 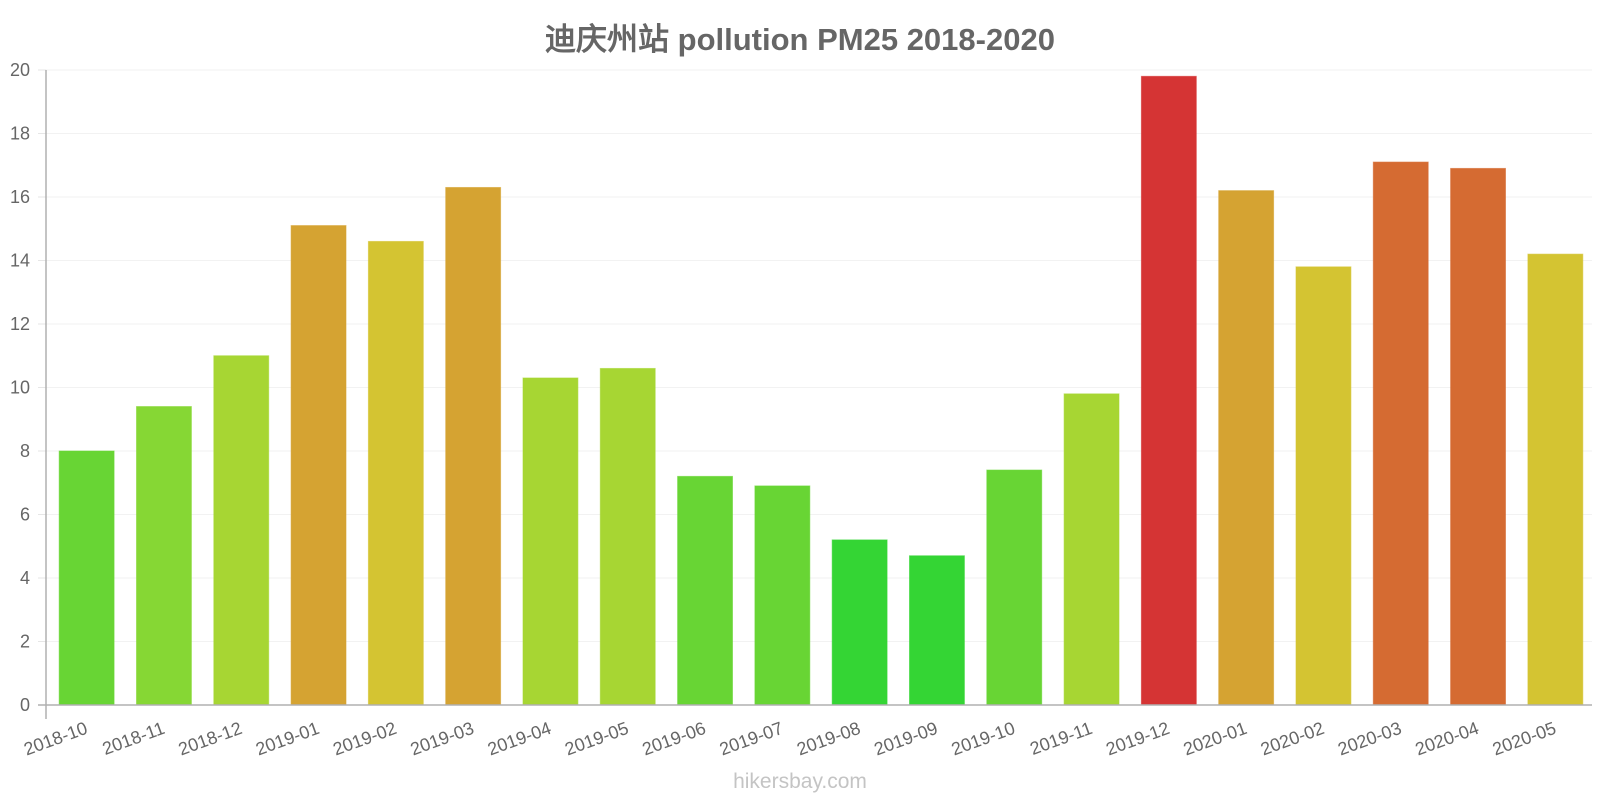 I want to click on x-tick-label: 2019-09, so click(x=905, y=738).